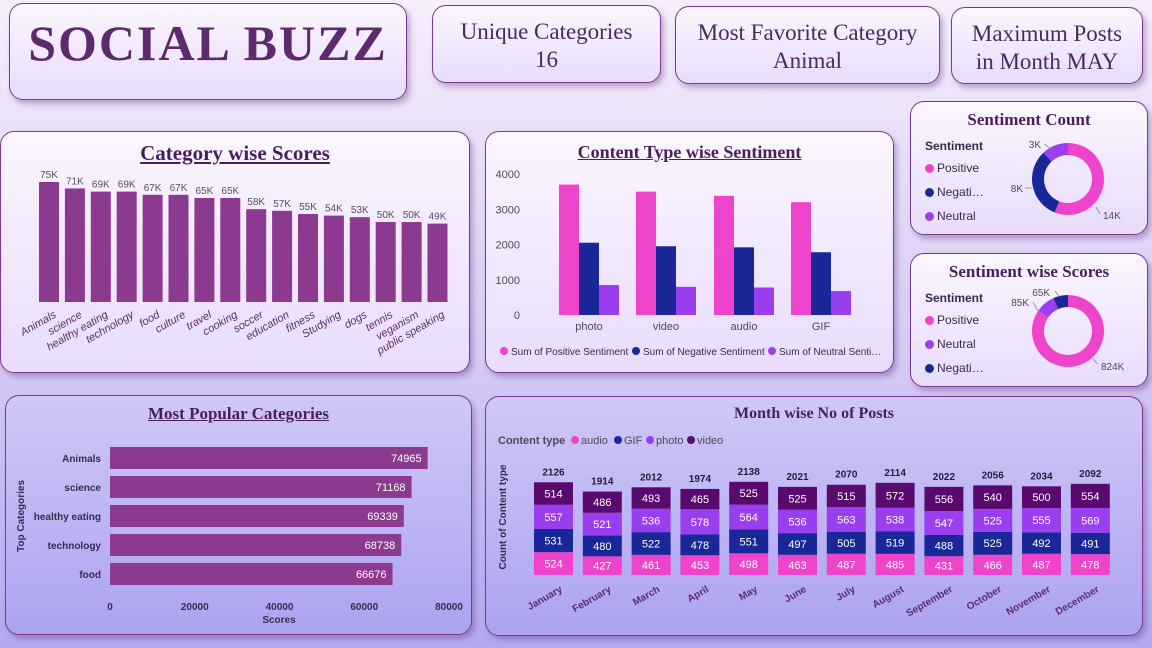  Describe the element at coordinates (503, 516) in the screenshot. I see `y-axis-label: Count of Content type` at that location.